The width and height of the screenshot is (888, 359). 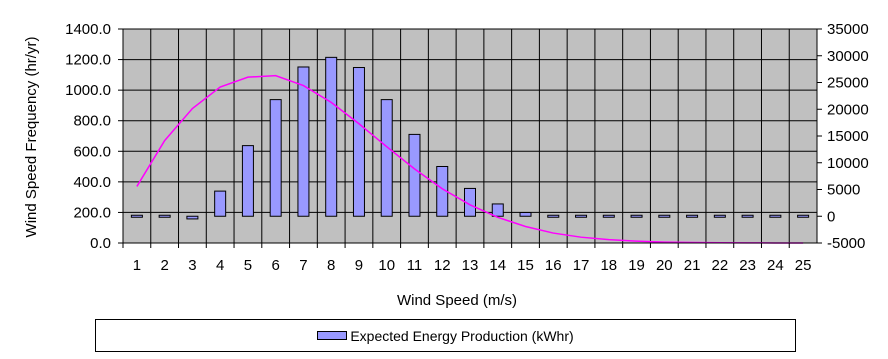 What do you see at coordinates (848, 109) in the screenshot?
I see `right-tick-label: 20000` at bounding box center [848, 109].